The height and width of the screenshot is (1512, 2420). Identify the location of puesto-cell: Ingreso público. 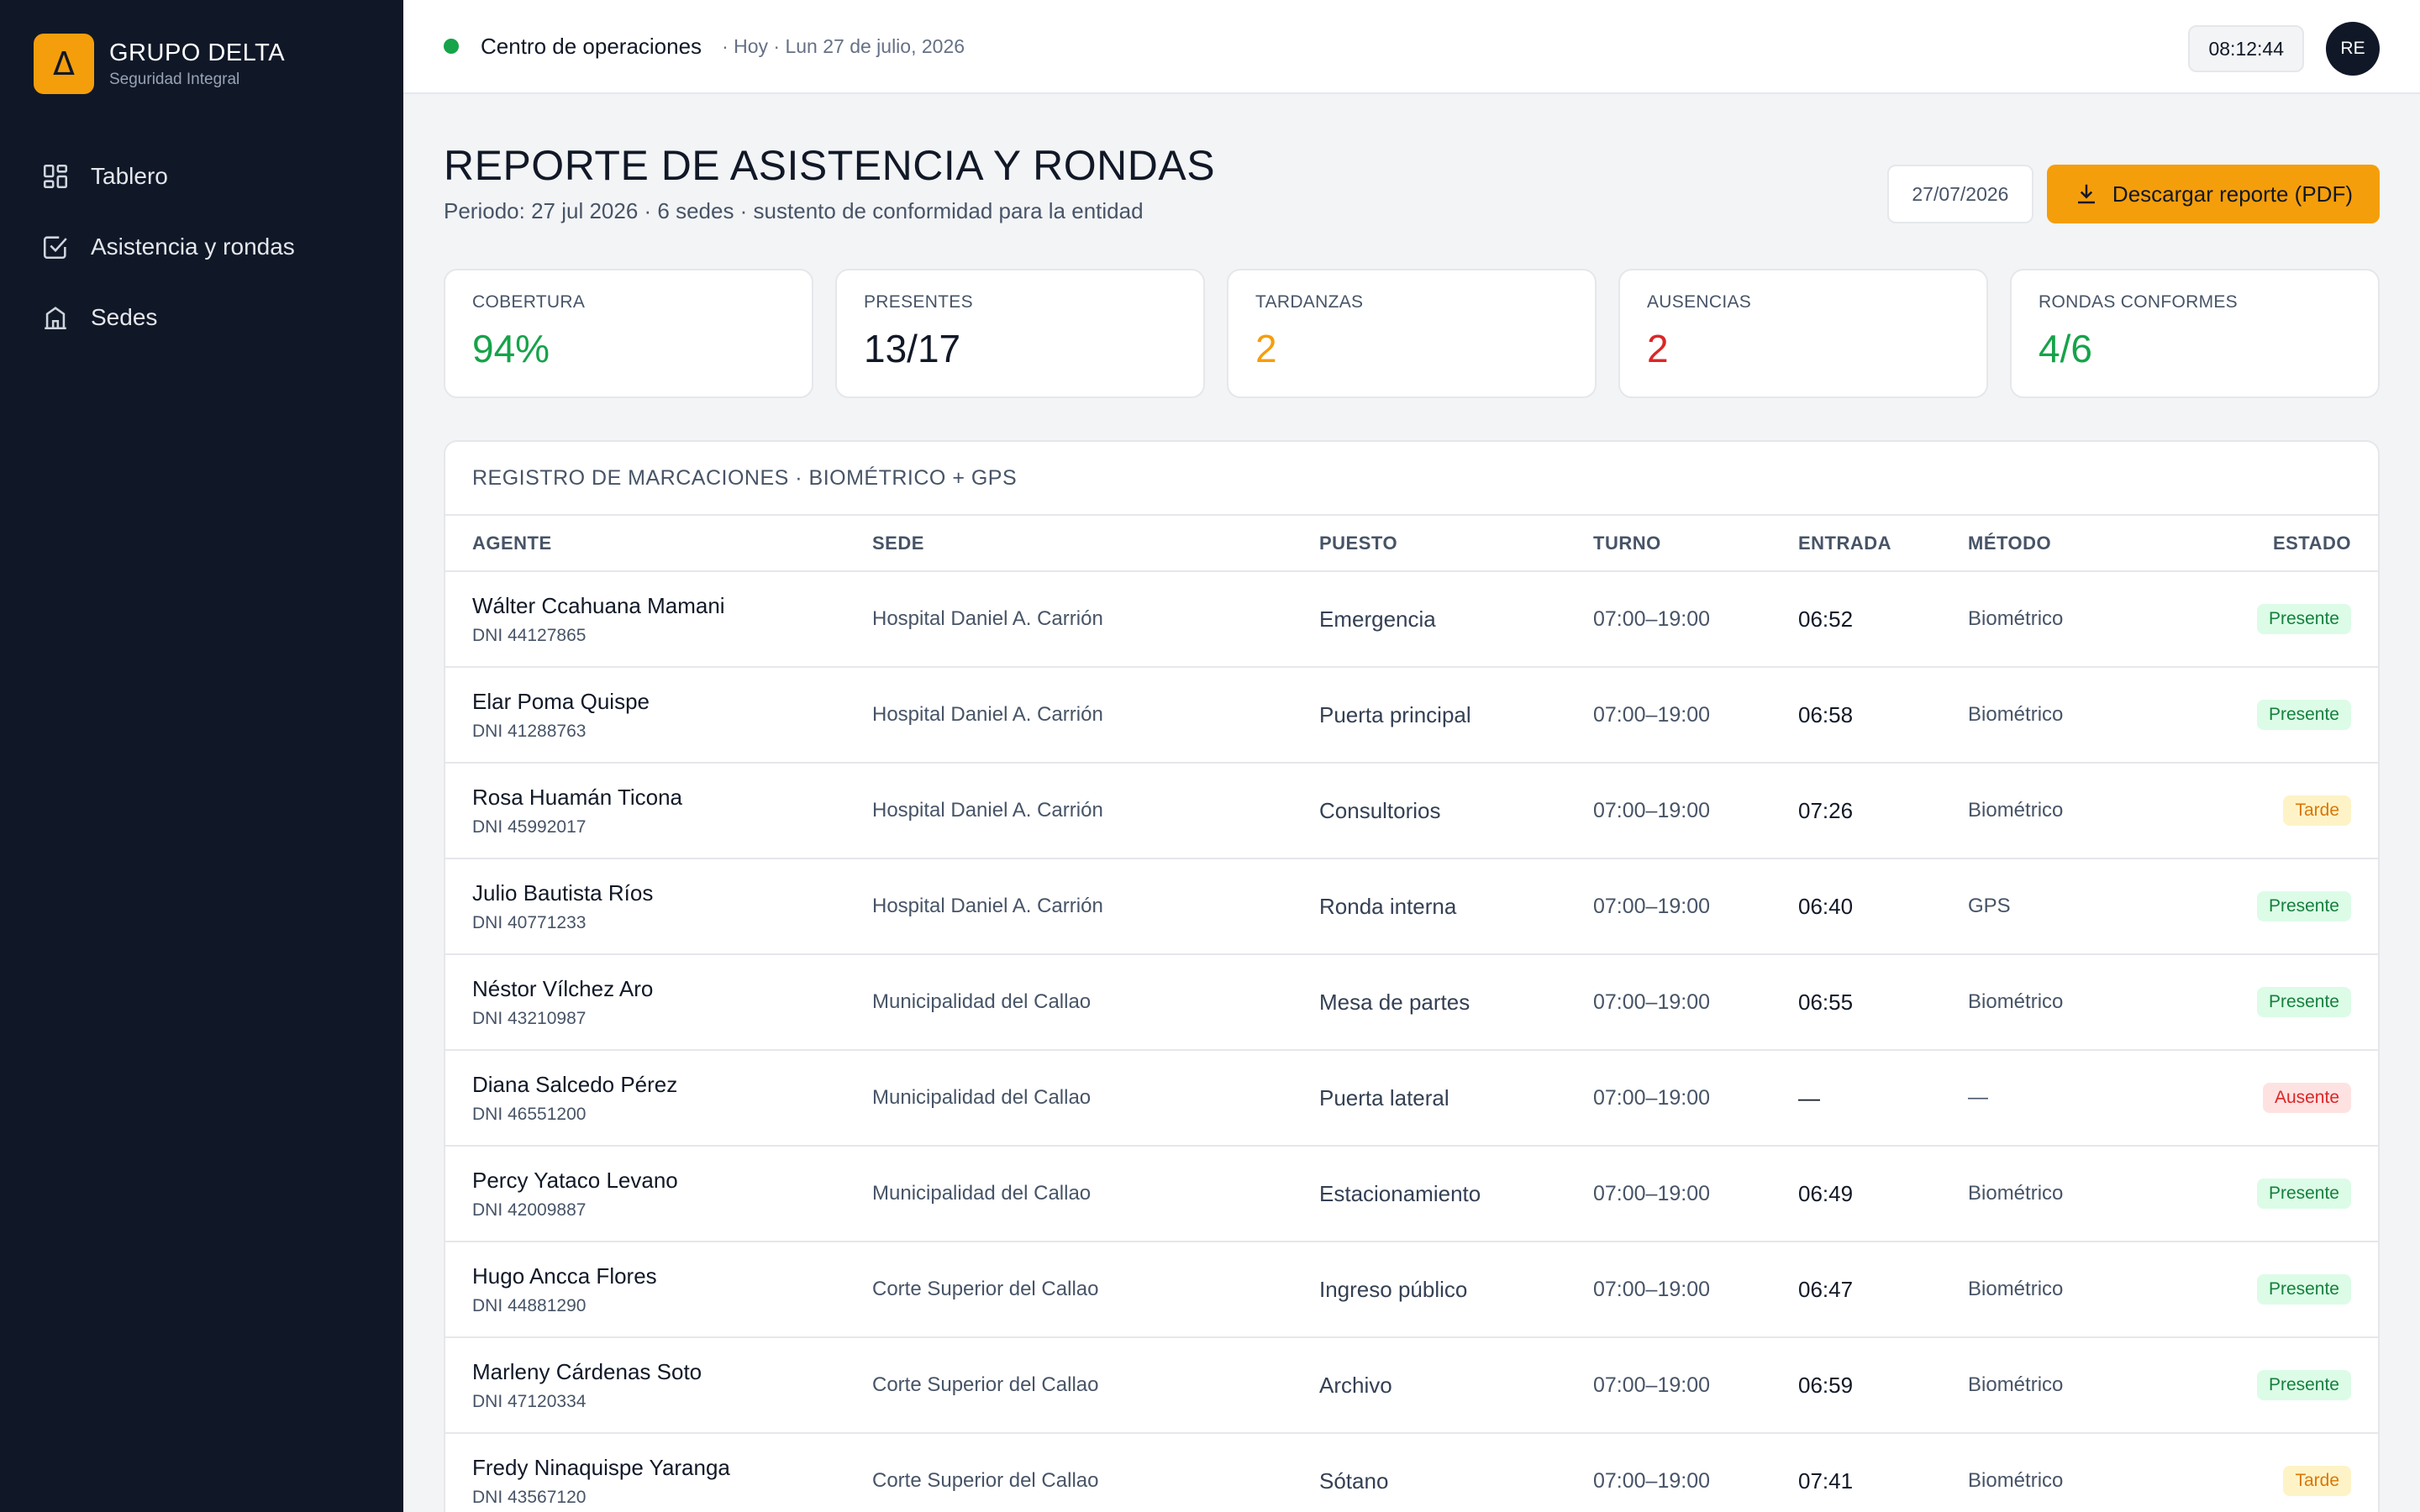
(1456, 1290).